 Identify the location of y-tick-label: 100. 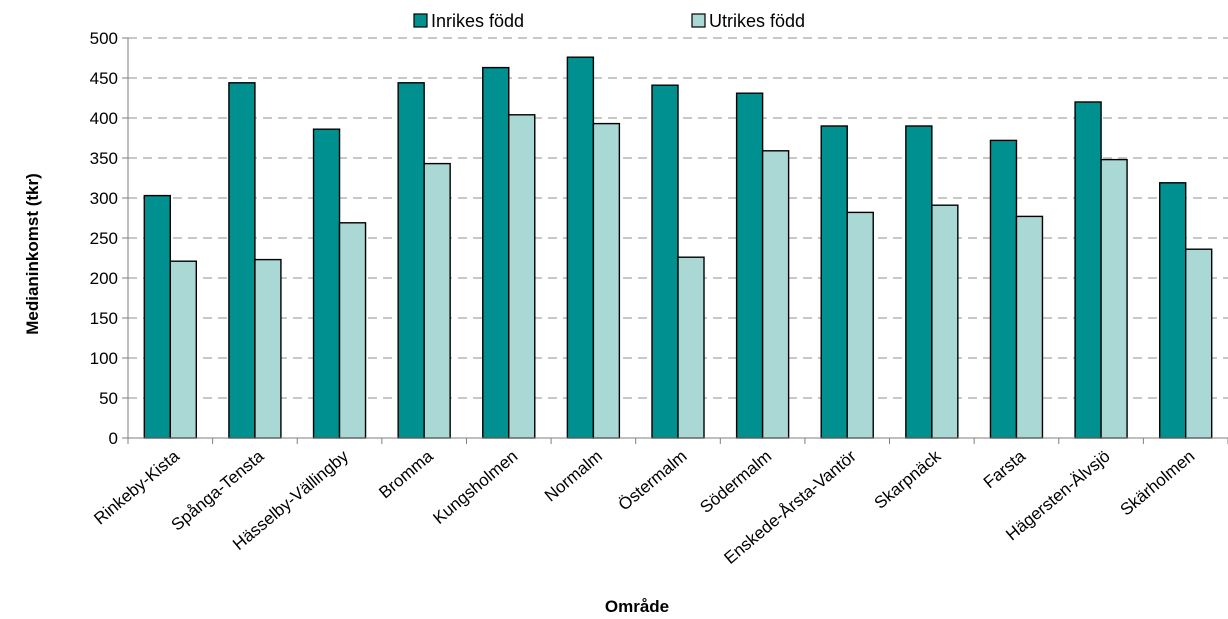
(104, 358).